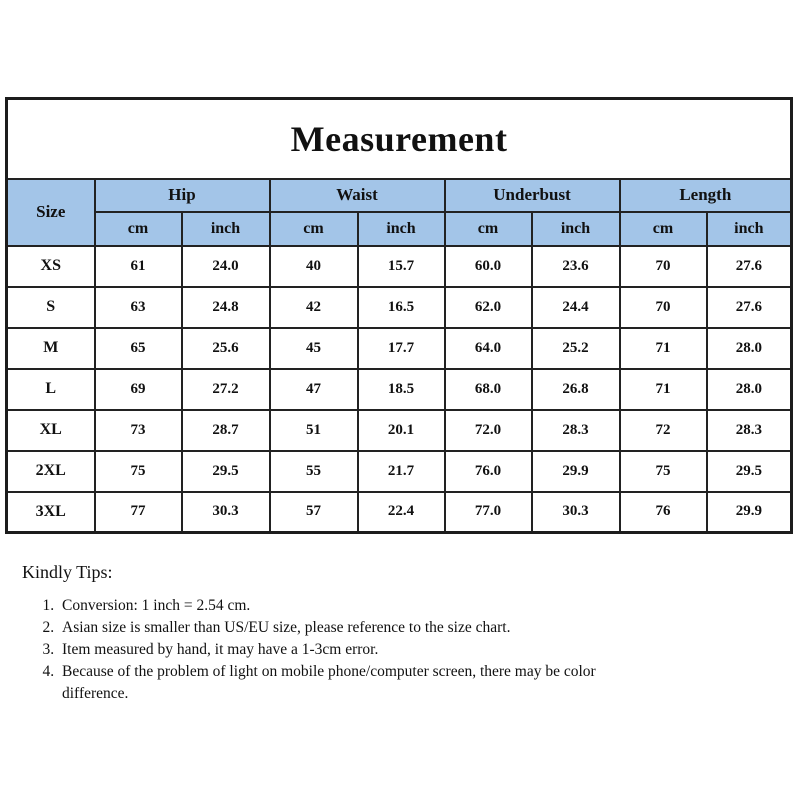 The image size is (800, 800). I want to click on table-row-2xl: 2XL 75 29.5 55 21.7 76.0 29.9 75 29.5, so click(399, 471).